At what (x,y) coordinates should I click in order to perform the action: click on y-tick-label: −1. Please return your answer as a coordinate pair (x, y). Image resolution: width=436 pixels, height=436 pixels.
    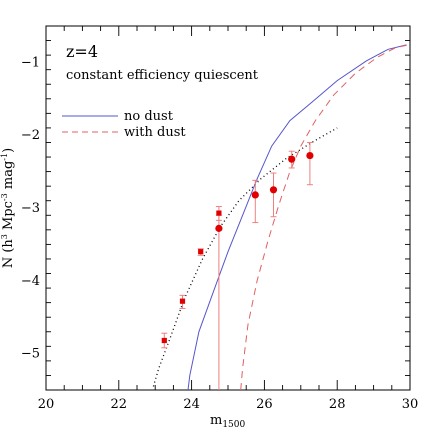
    Looking at the image, I should click on (30, 62).